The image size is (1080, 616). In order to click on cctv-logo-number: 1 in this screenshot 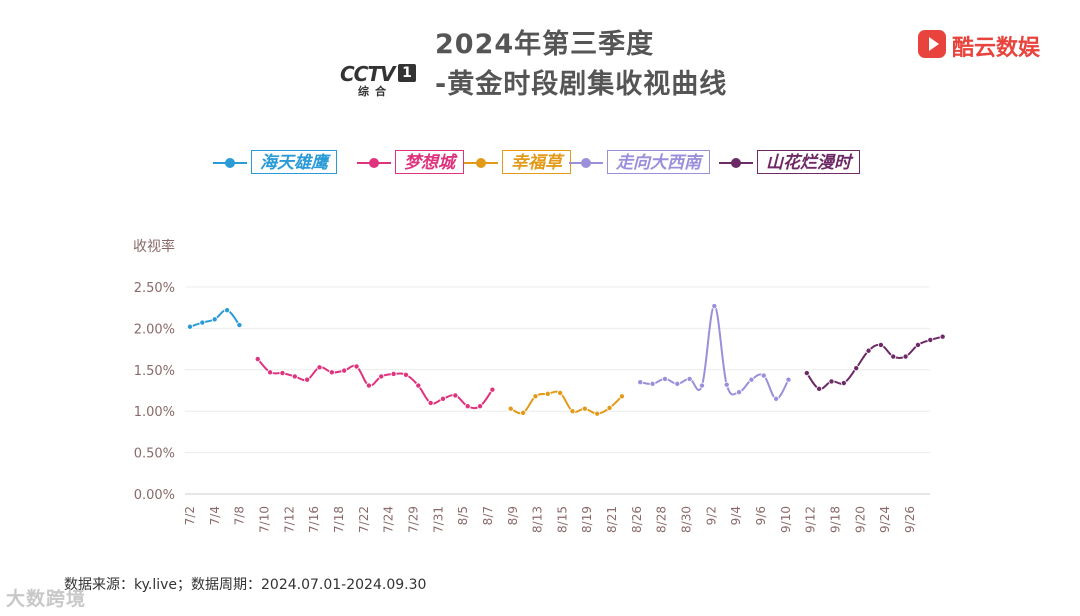, I will do `click(407, 73)`.